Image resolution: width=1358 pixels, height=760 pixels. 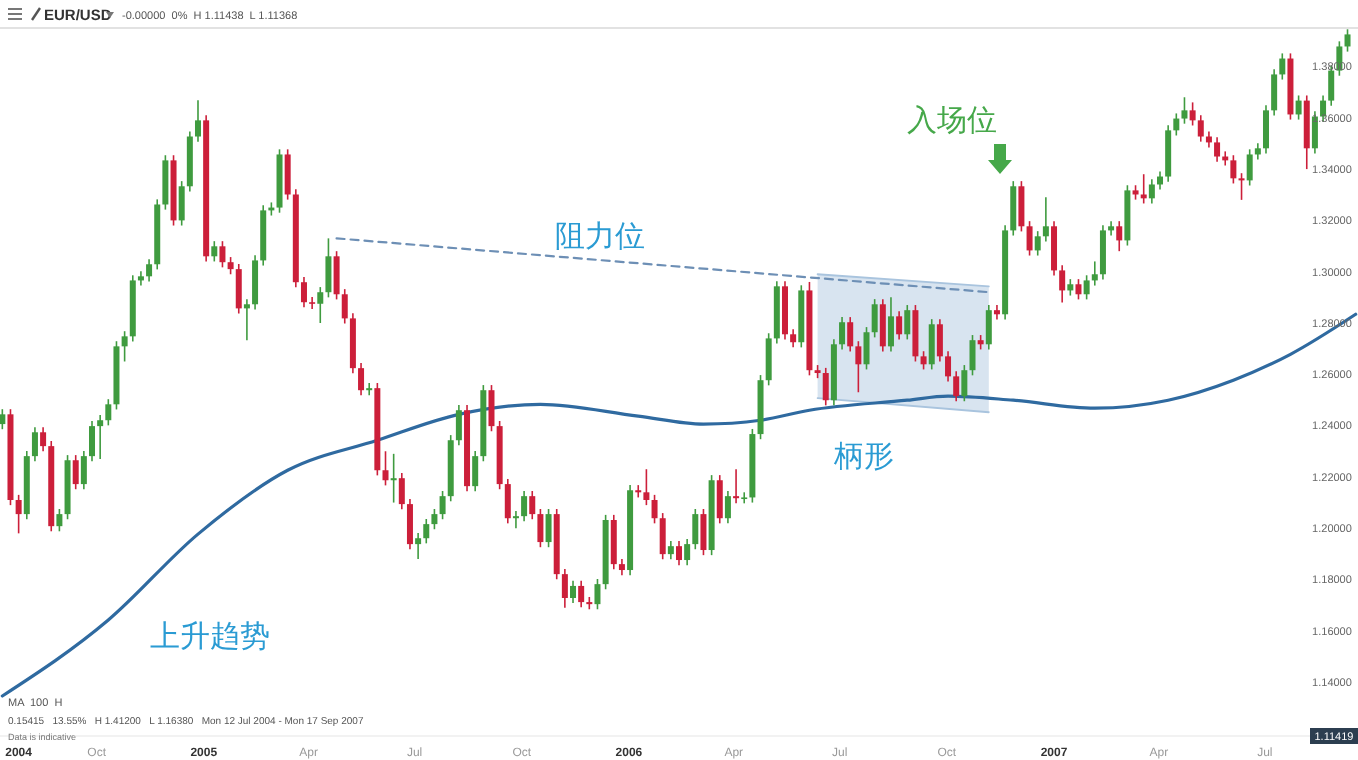 I want to click on annotation: 上升趋势, so click(x=210, y=637).